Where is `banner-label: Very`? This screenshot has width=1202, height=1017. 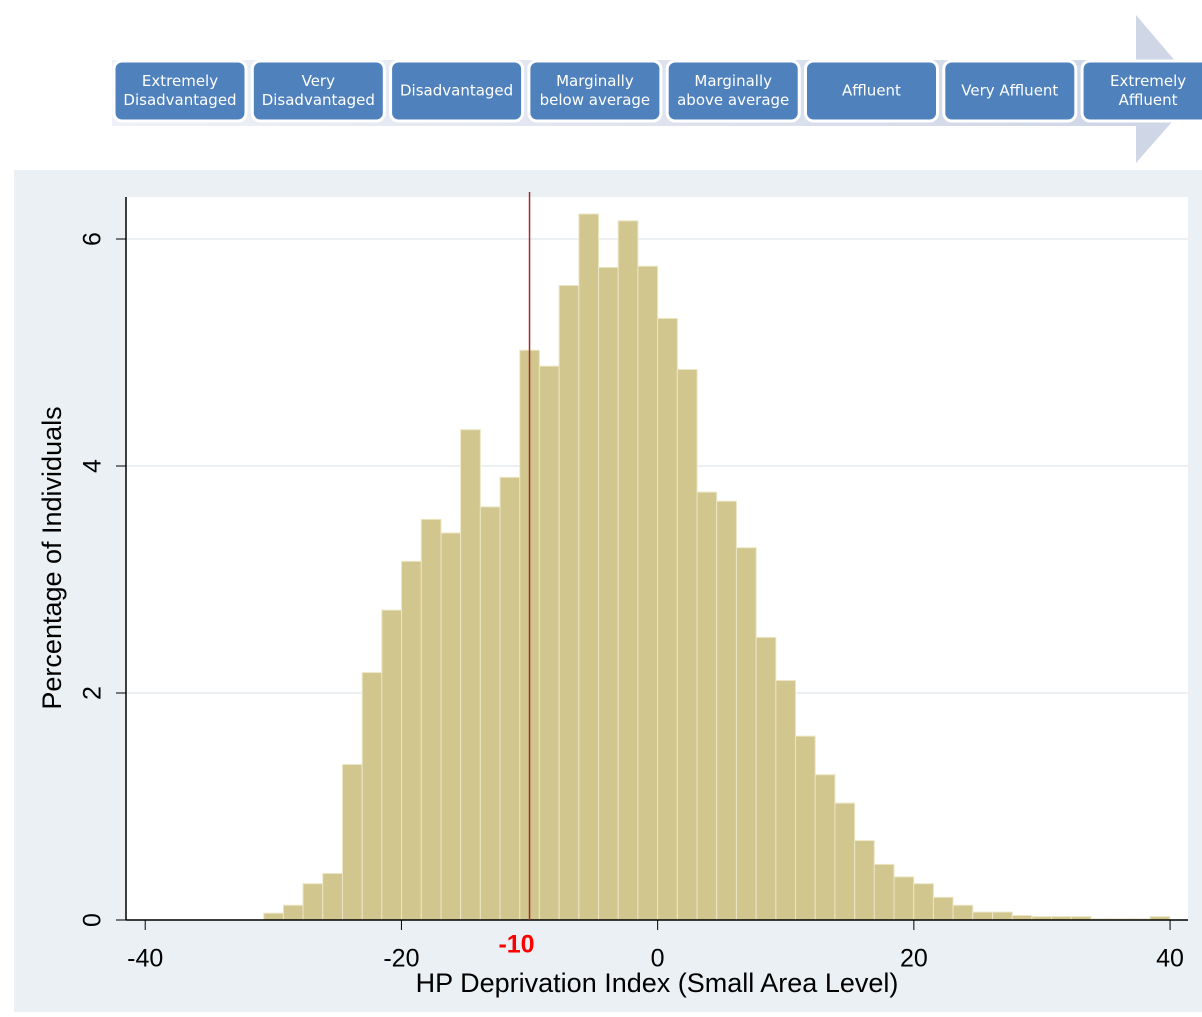
banner-label: Very is located at coordinates (318, 81).